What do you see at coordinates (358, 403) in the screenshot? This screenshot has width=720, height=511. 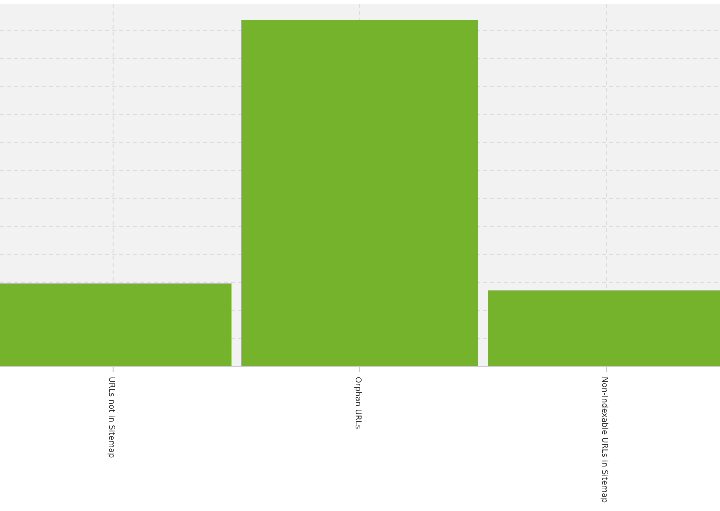 I see `x-tick-label: Orphan URLs` at bounding box center [358, 403].